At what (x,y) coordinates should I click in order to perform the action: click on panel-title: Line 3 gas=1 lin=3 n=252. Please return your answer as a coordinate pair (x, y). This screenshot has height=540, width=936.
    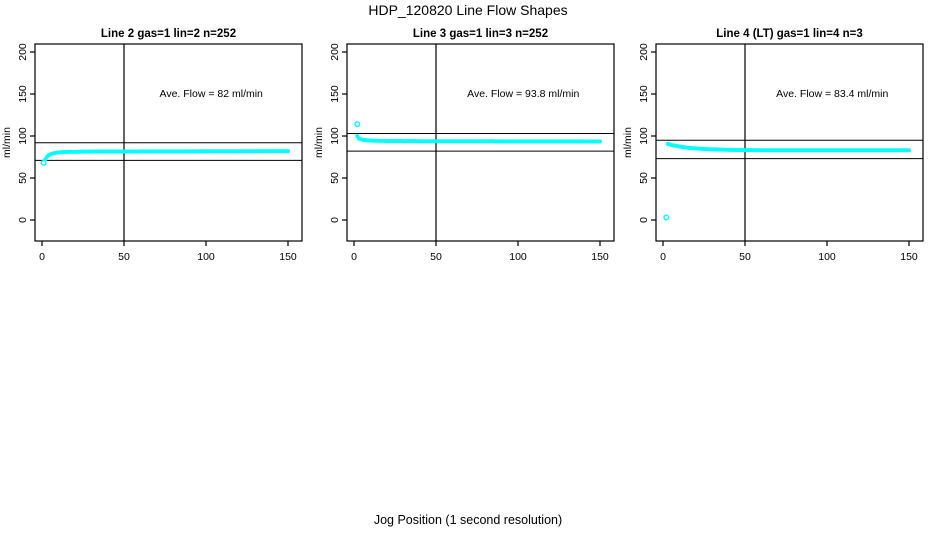
    Looking at the image, I should click on (480, 34).